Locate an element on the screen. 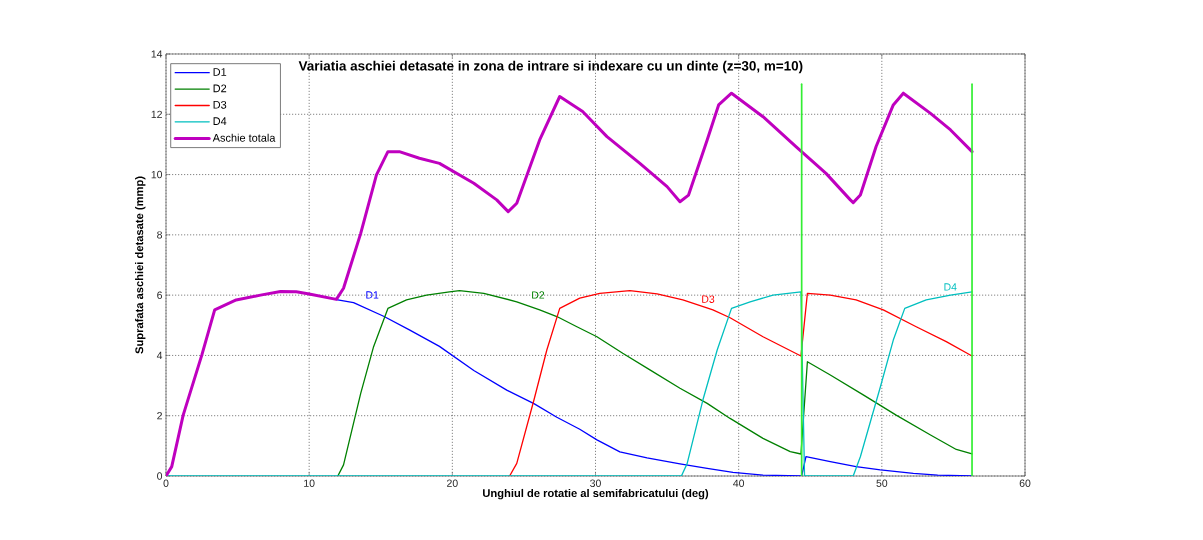  legend-label: D4 is located at coordinates (220, 121).